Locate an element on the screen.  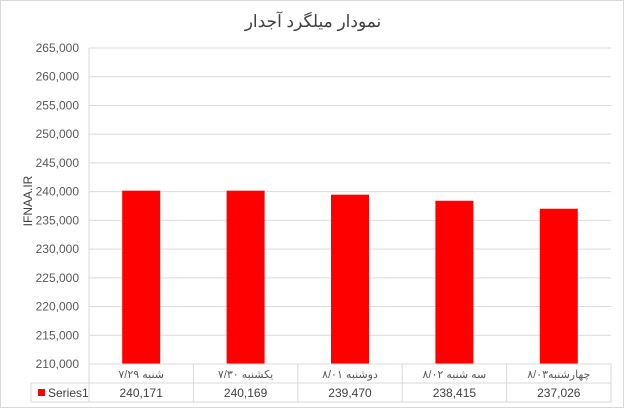
y-tick-label: 230,000 is located at coordinates (58, 249).